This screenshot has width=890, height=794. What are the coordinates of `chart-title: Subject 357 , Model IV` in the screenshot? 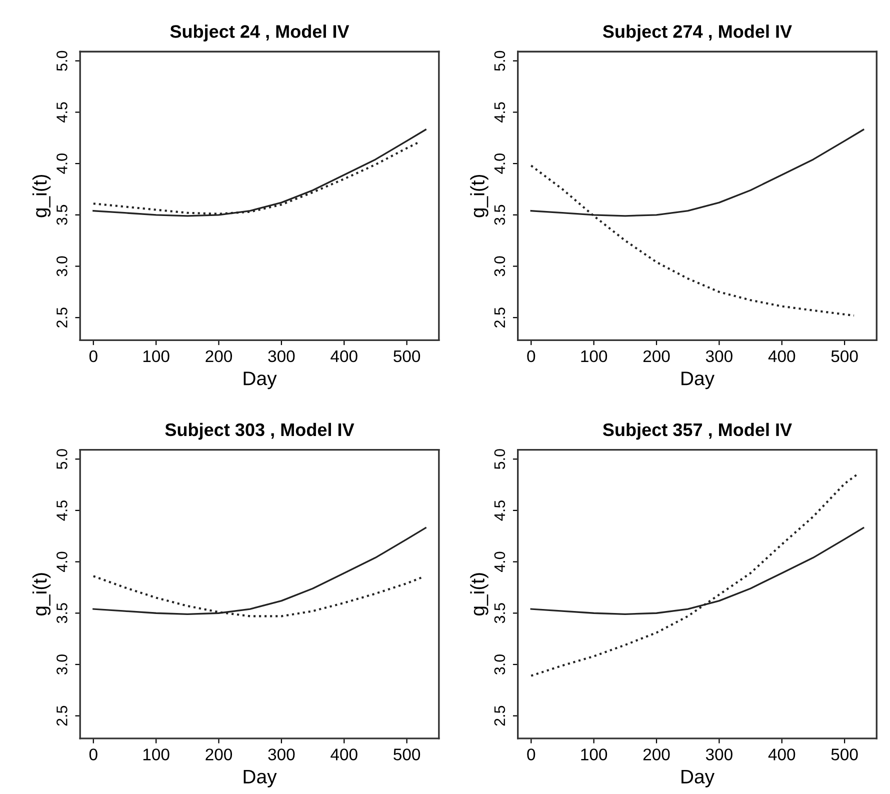 It's located at (697, 431).